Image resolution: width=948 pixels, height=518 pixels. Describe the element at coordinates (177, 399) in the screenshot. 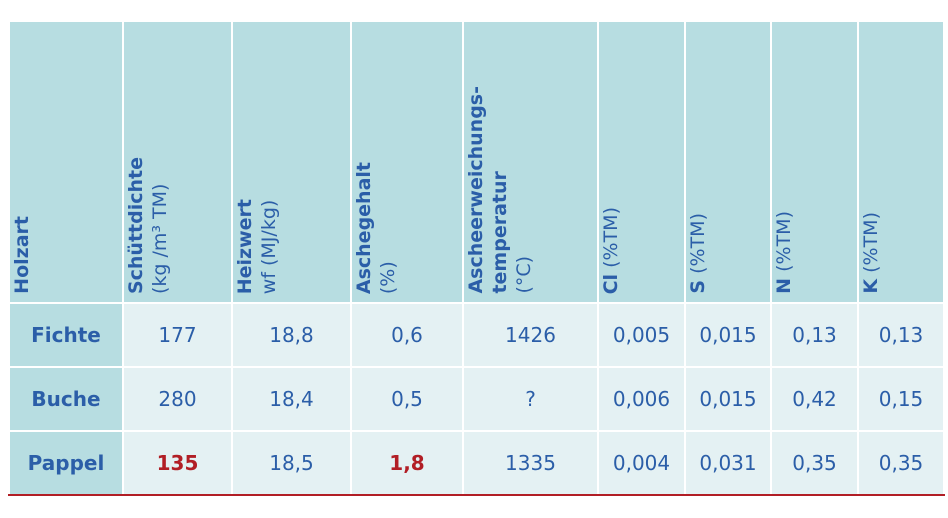

I see `cell: 280` at that location.